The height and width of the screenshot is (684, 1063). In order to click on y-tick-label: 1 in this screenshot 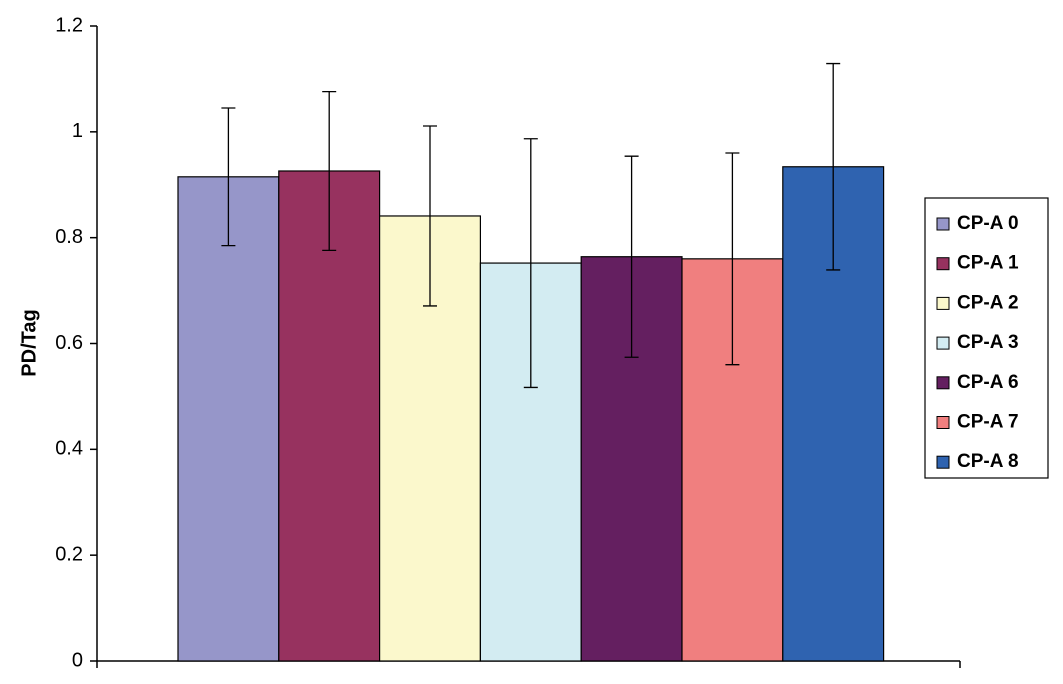, I will do `click(77, 131)`.